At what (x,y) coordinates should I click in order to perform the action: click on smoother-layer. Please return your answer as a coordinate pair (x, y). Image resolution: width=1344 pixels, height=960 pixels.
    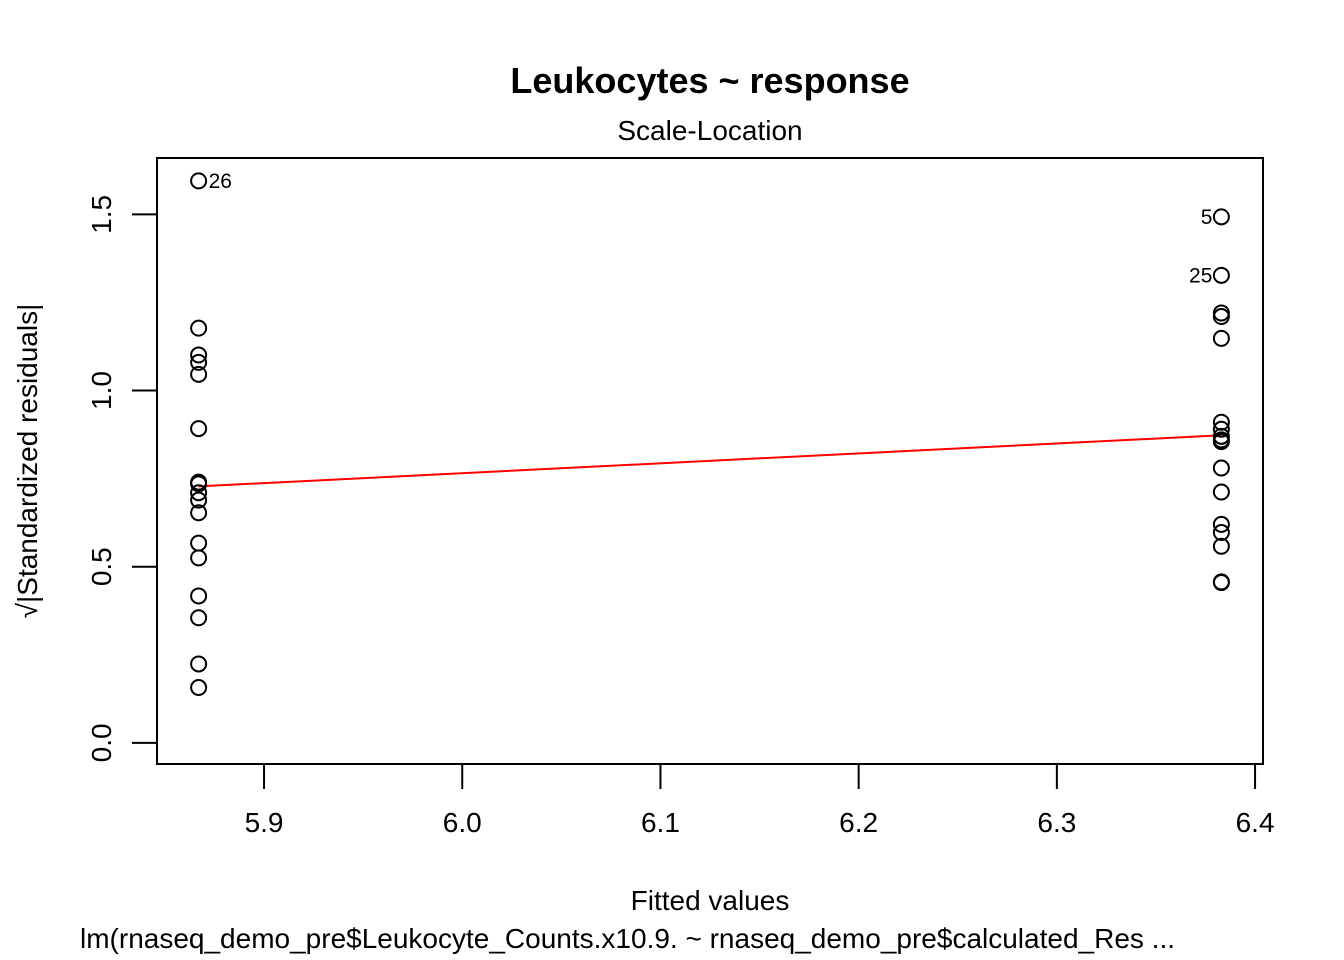
    Looking at the image, I should click on (710, 461).